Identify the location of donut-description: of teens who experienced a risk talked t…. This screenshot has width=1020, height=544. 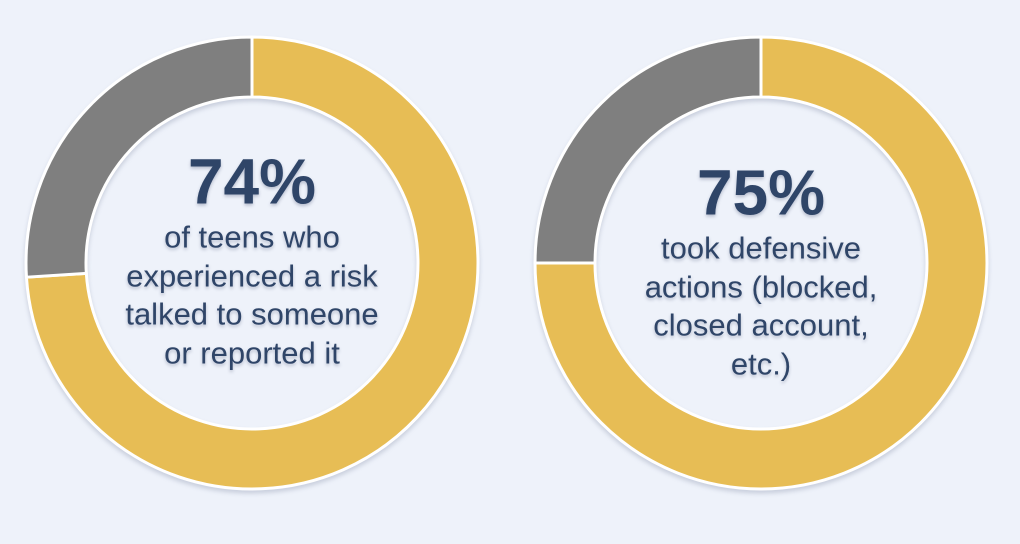
(252, 295).